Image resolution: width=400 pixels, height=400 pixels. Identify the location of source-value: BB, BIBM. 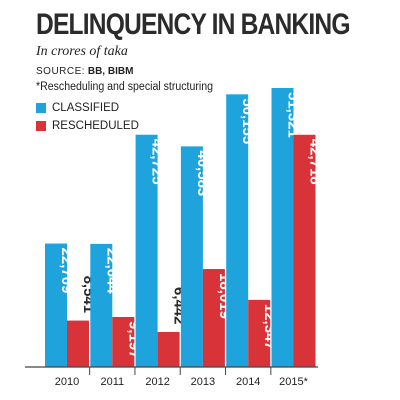
(110, 71).